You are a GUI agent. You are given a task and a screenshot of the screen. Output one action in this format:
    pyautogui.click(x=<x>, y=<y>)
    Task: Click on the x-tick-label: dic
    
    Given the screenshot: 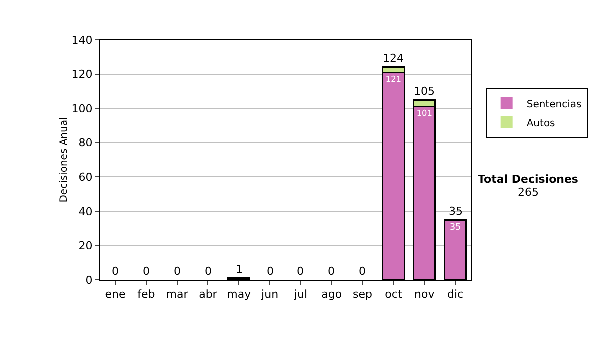 What is the action you would take?
    pyautogui.click(x=455, y=295)
    